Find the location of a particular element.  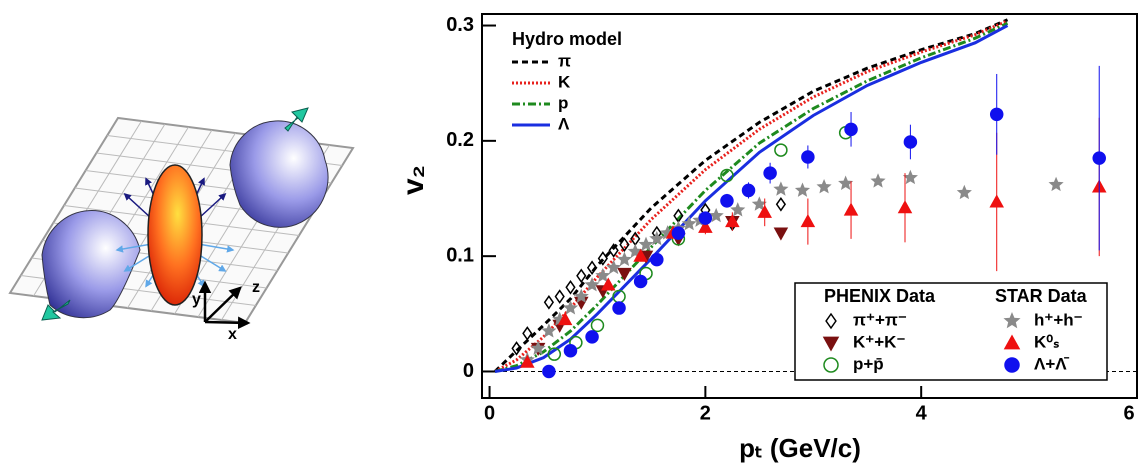

legend-label: Λ+Λ̄ is located at coordinates (1052, 363).